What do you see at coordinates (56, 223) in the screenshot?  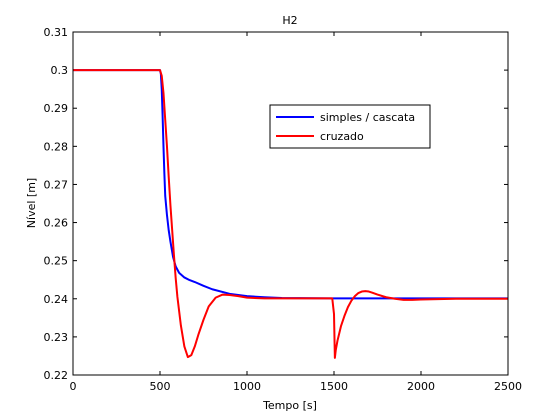 I see `y-tick-label: 0.26` at bounding box center [56, 223].